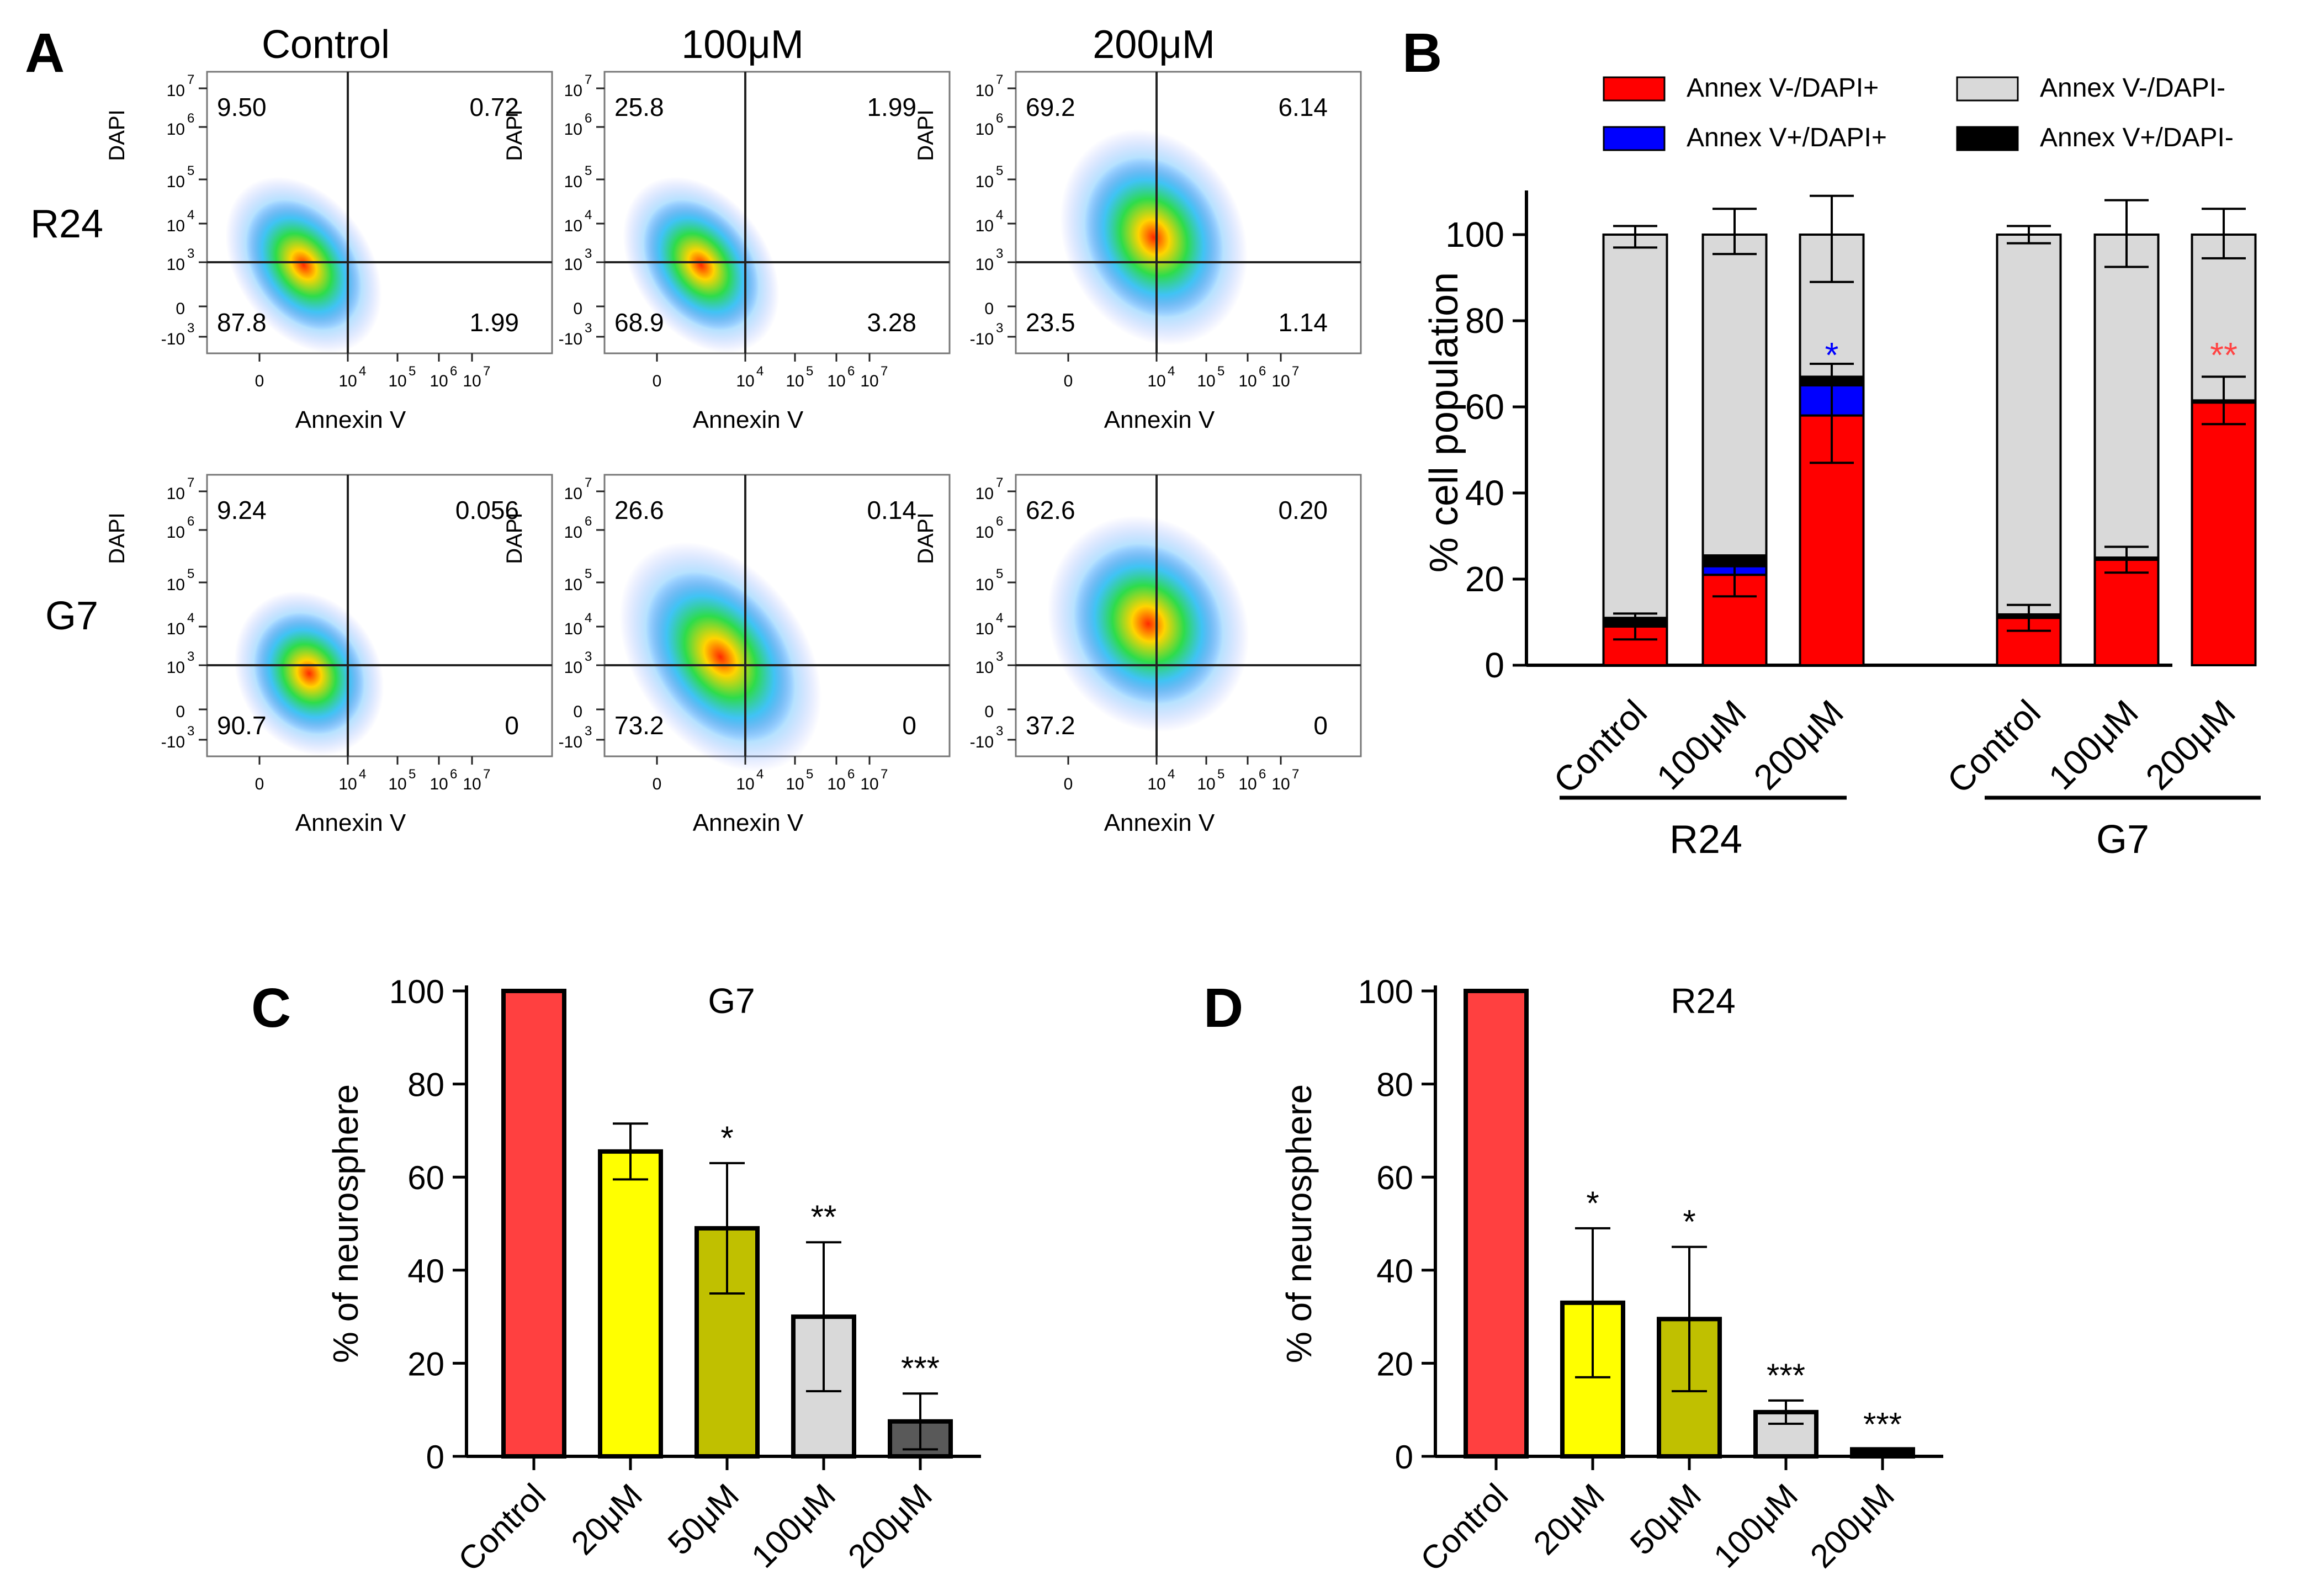  Describe the element at coordinates (1303, 107) in the screenshot. I see `quadrant-value-ur: 6.14` at that location.